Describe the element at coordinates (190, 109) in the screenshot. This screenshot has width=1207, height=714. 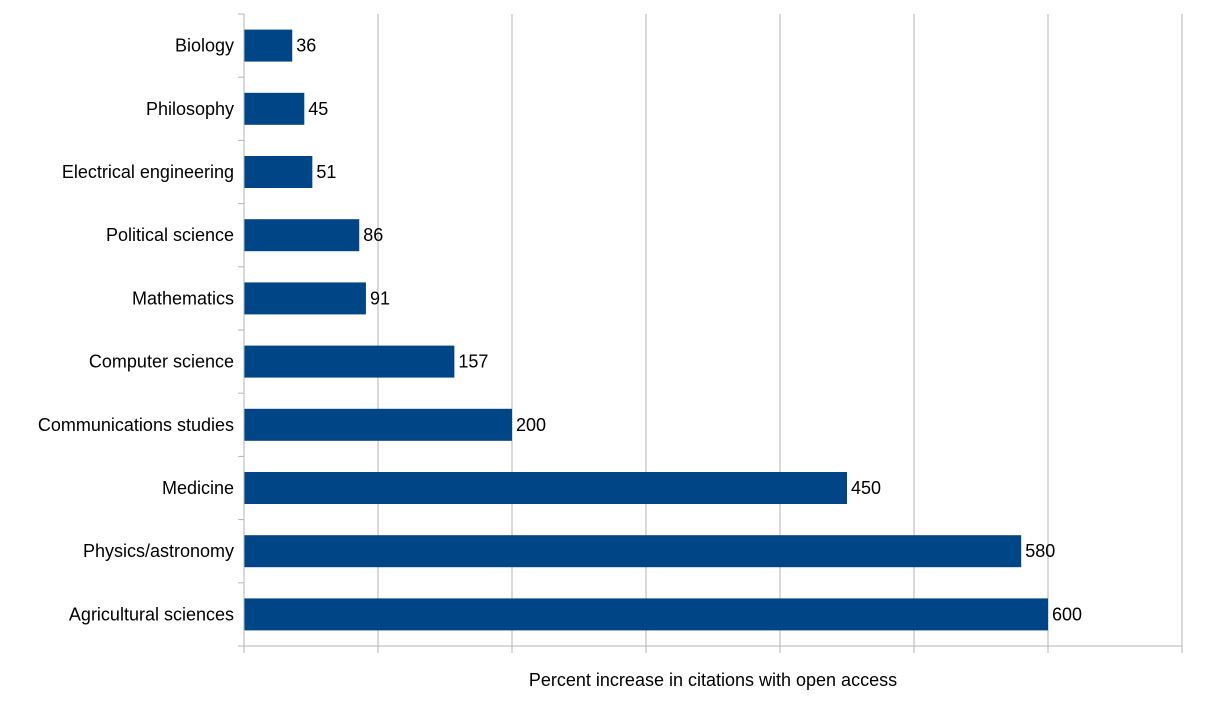
I see `category-label: Philosophy` at that location.